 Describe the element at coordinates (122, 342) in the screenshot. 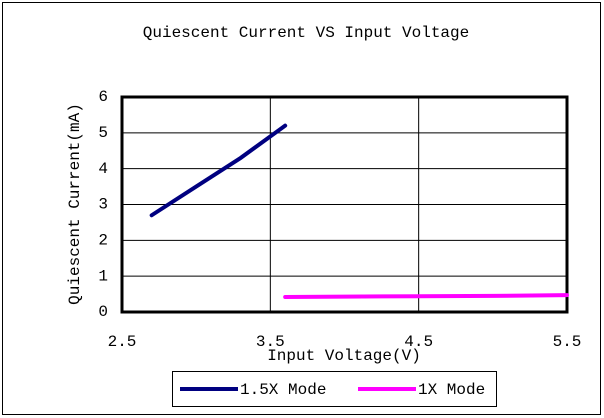

I see `x-tick-label: 2.5` at that location.